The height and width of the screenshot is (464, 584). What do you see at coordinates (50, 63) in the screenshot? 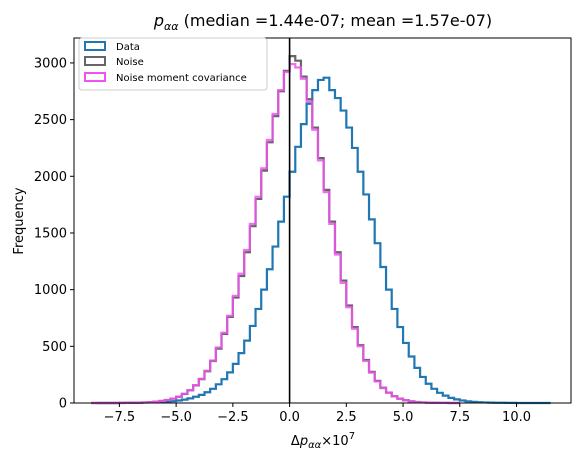
I see `y-tick-label: 3000` at bounding box center [50, 63].